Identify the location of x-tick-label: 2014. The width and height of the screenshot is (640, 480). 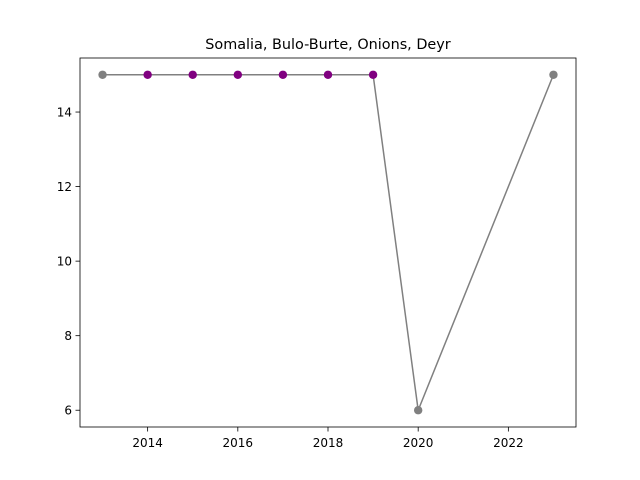
(147, 443).